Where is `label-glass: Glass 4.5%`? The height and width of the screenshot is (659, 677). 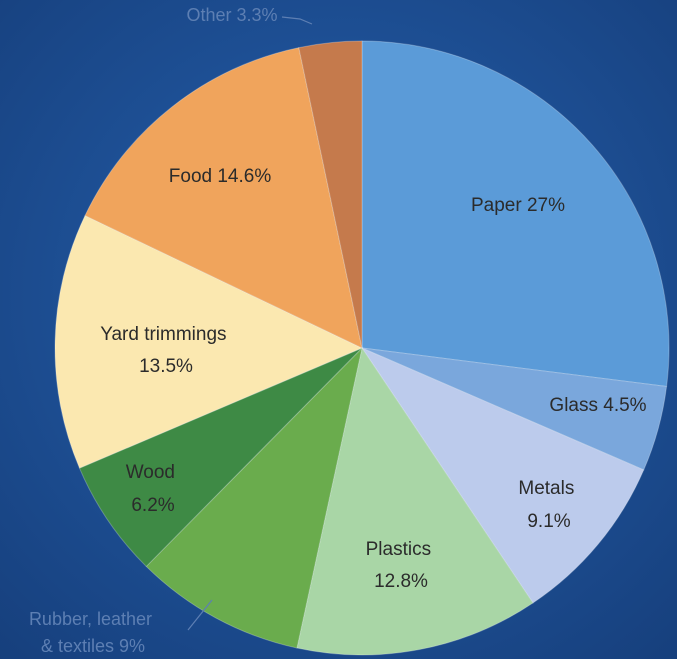 label-glass: Glass 4.5% is located at coordinates (597, 405).